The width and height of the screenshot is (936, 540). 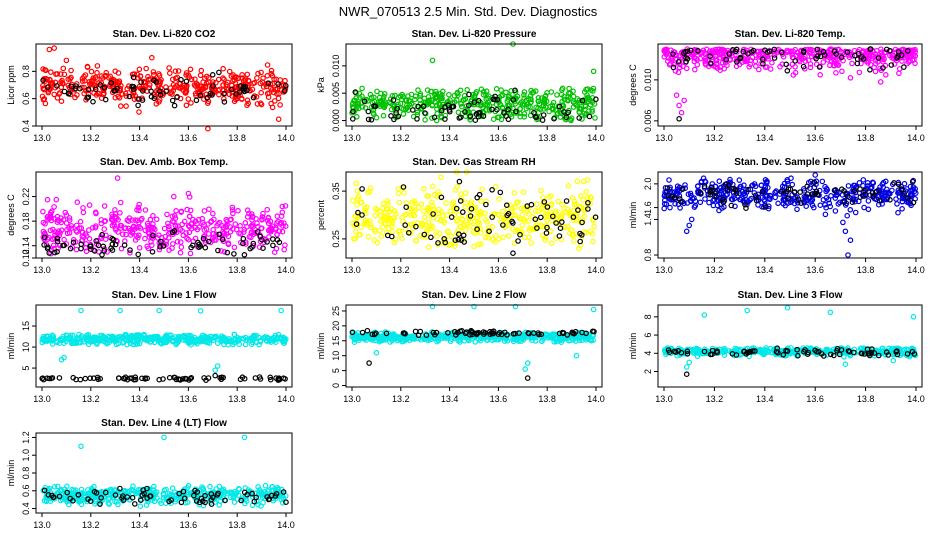 I want to click on x-tick-label: 13.0, so click(x=42, y=399).